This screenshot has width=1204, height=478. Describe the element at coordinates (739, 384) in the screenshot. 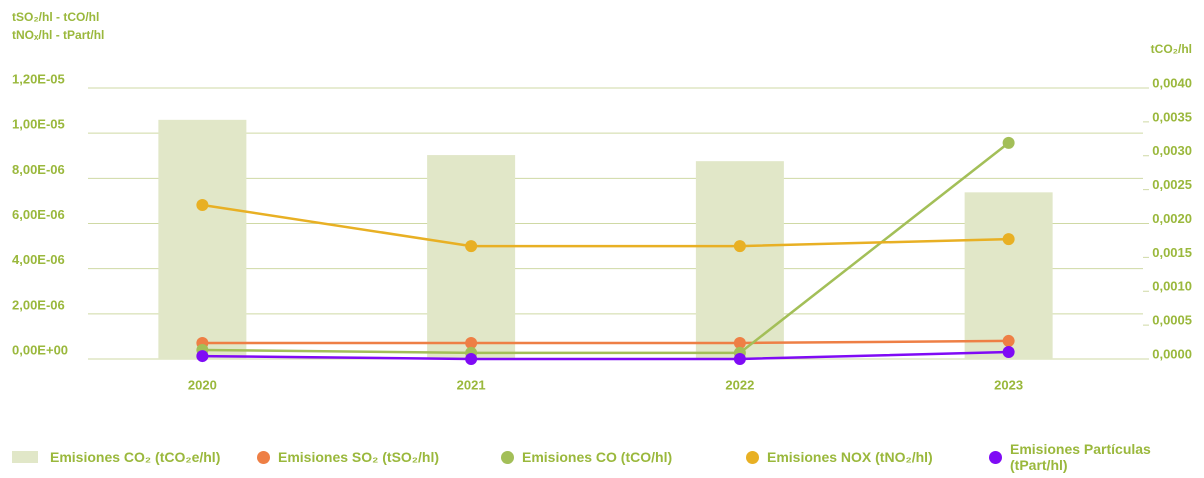

I see `x-tick-label: 2022` at that location.